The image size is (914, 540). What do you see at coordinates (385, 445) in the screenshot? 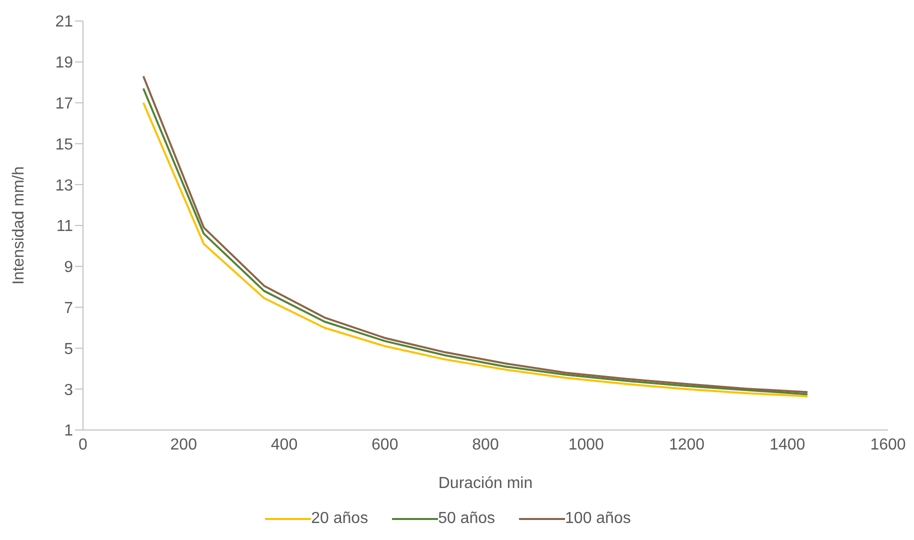
I see `x-tick-label: 600` at bounding box center [385, 445].